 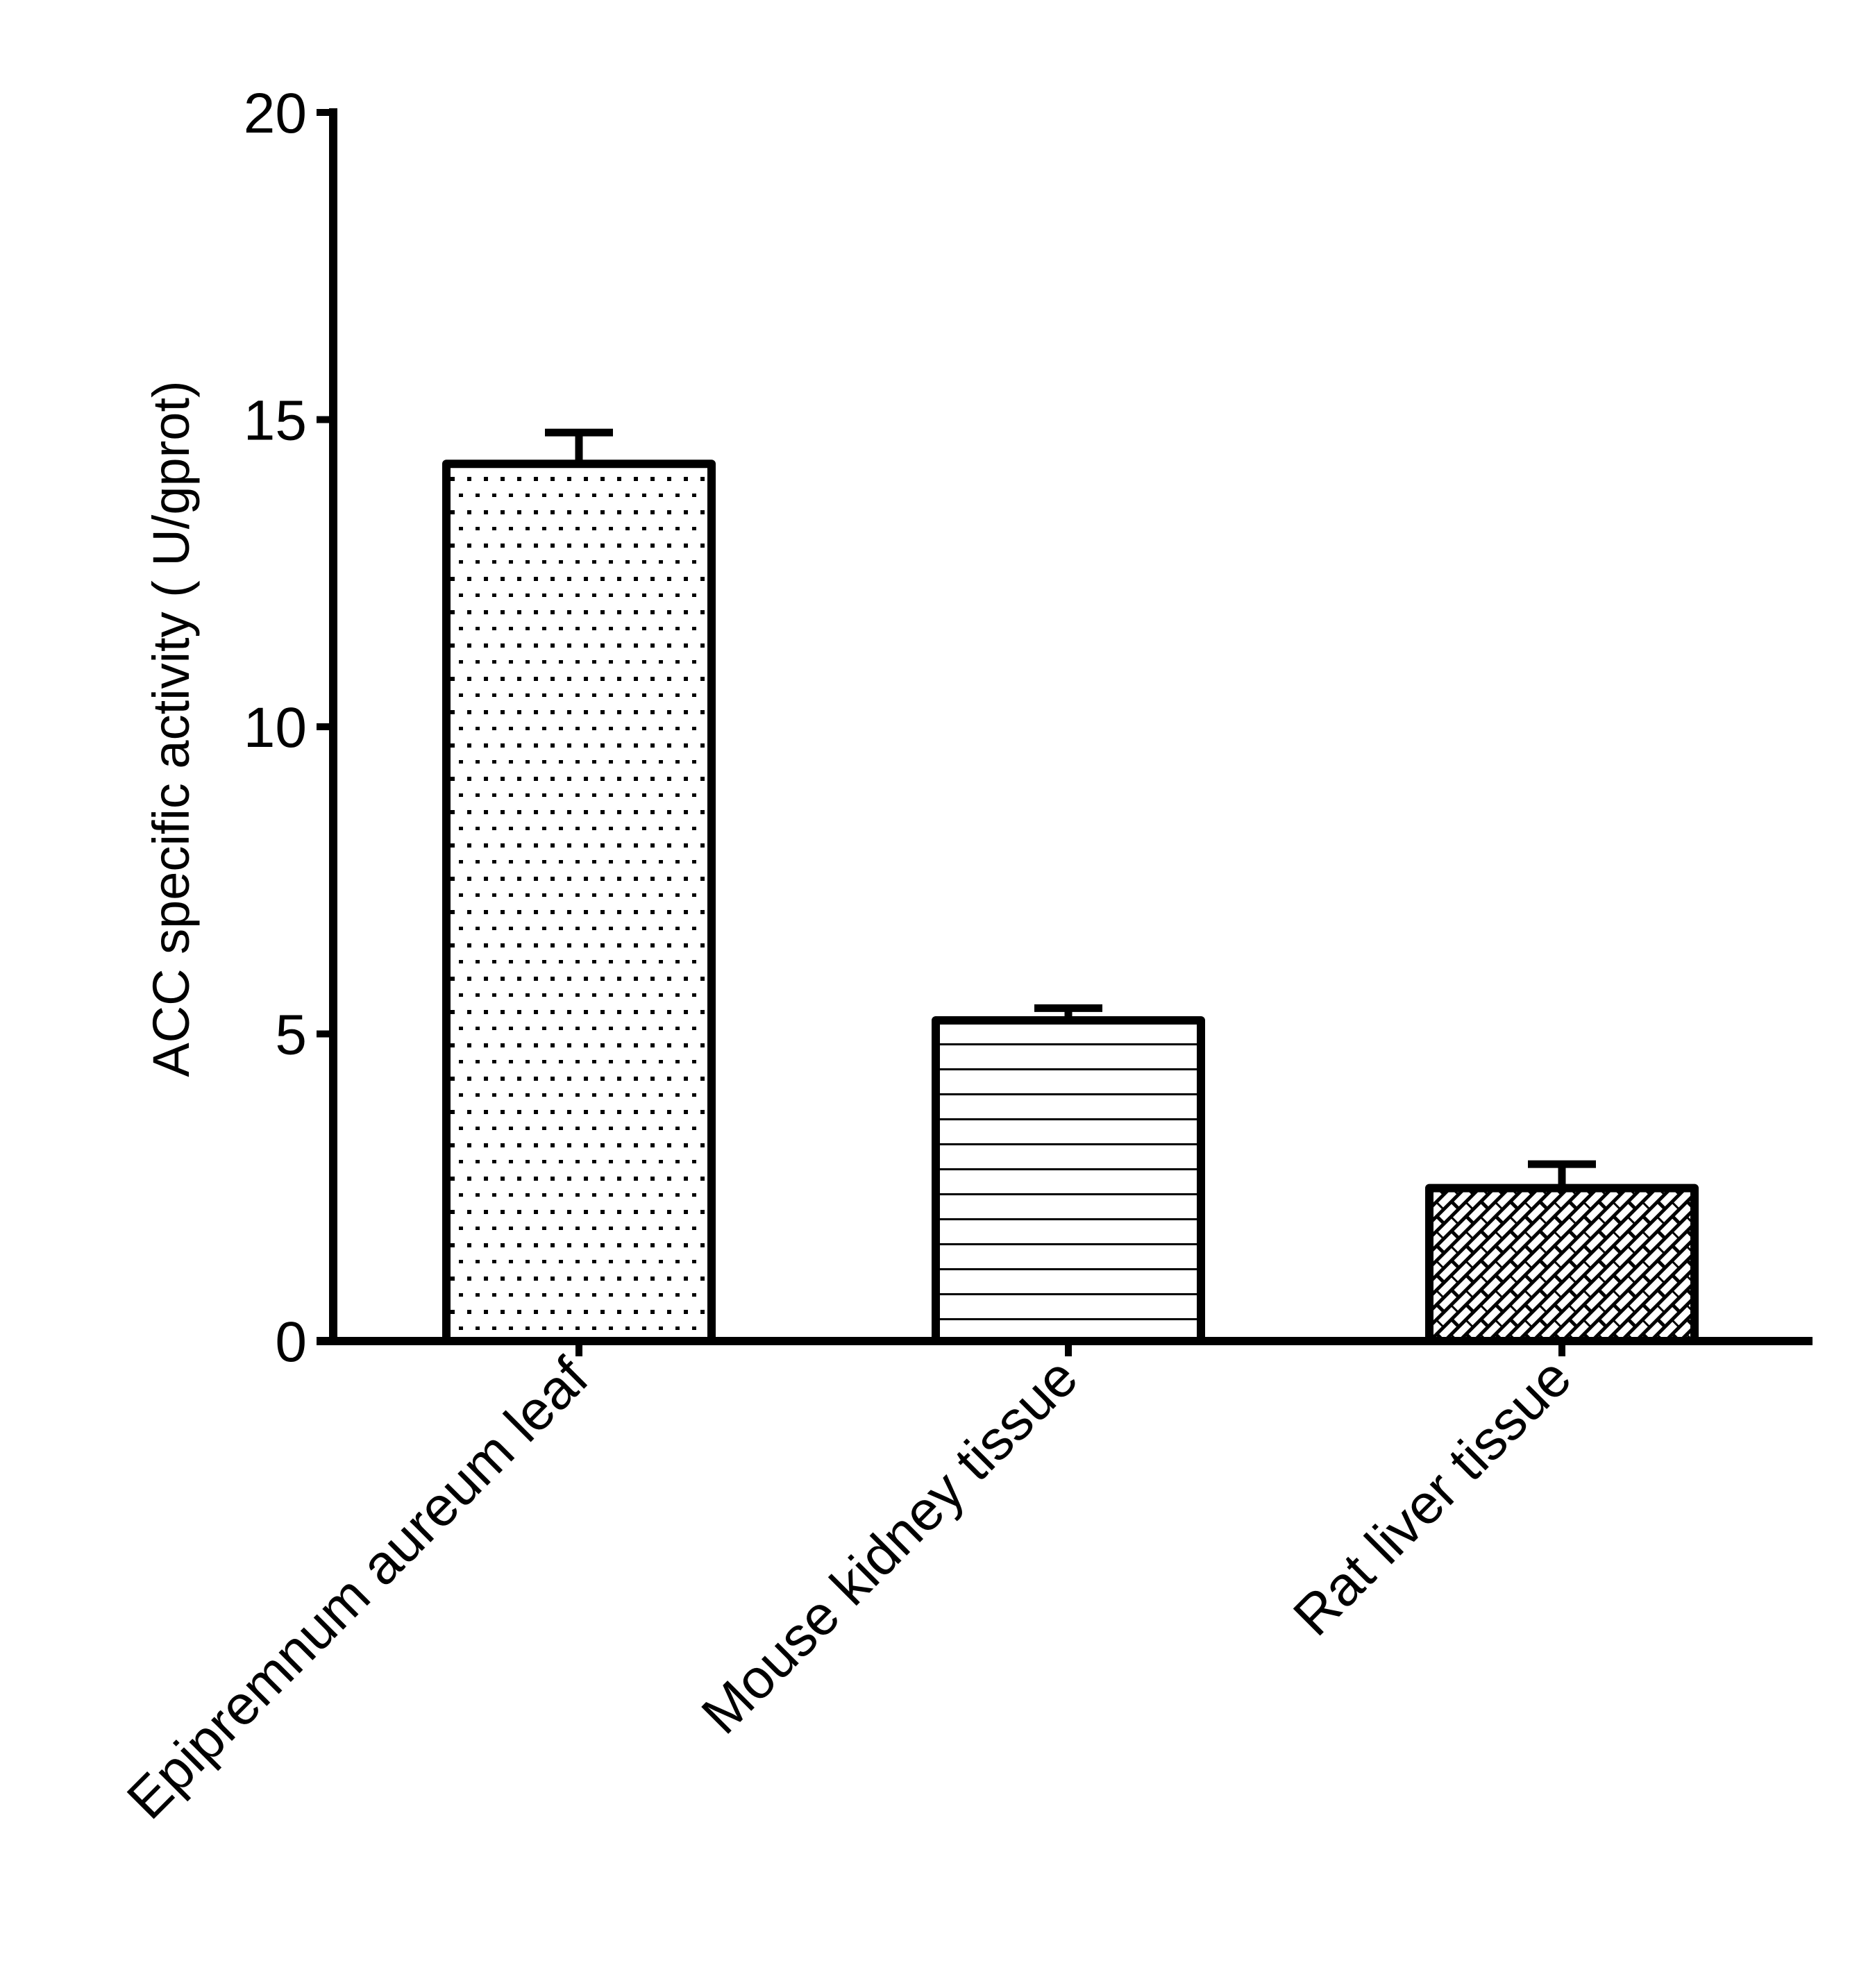 I want to click on y-tick-label: 5, so click(x=291, y=1035).